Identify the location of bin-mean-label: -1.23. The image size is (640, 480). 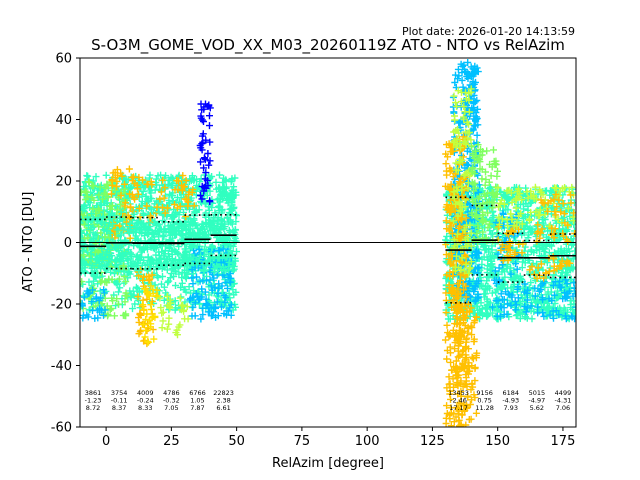
(93, 401).